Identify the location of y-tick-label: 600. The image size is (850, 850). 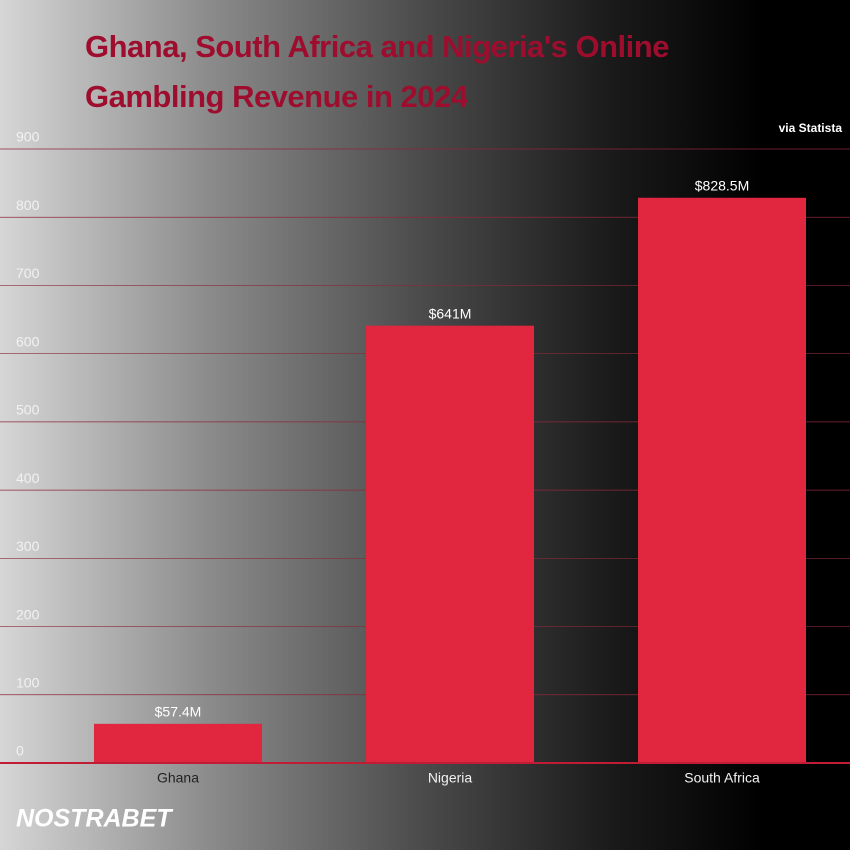
(28, 341).